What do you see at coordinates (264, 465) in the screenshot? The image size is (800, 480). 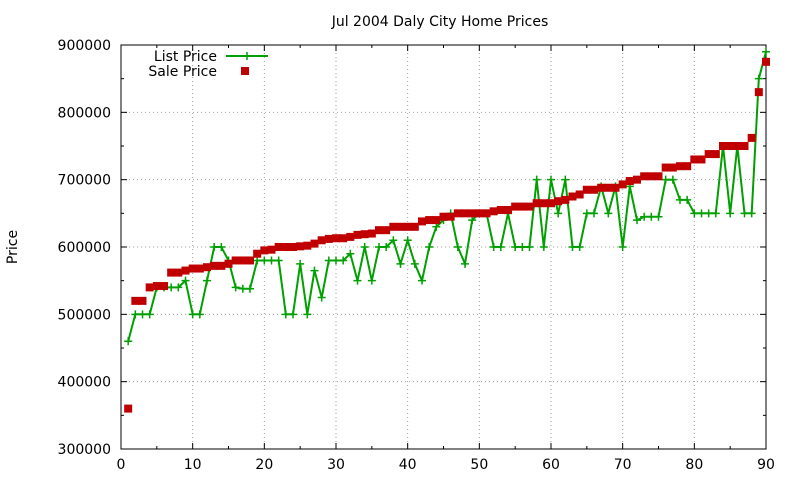 I see `x-tick-label: 20` at bounding box center [264, 465].